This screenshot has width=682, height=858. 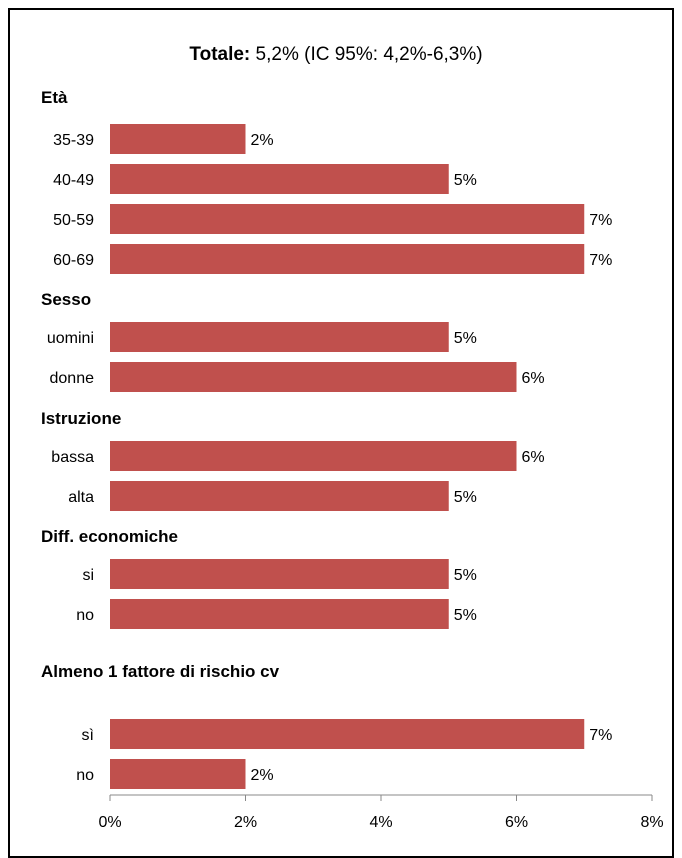 What do you see at coordinates (73, 260) in the screenshot?
I see `category-label: 60-69` at bounding box center [73, 260].